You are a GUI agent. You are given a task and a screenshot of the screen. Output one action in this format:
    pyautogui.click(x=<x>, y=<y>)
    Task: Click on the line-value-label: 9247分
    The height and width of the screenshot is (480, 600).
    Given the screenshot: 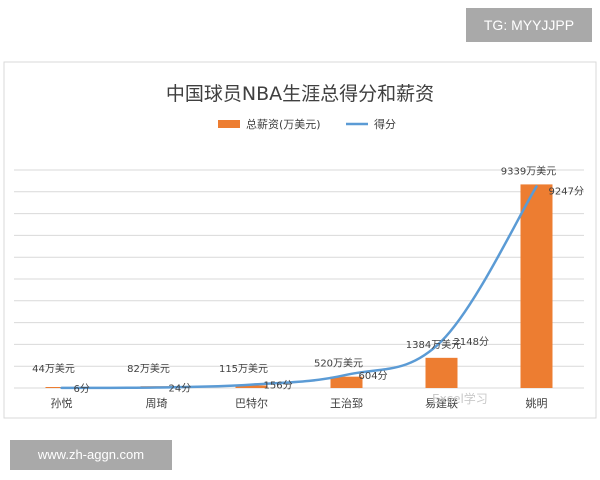 What is the action you would take?
    pyautogui.click(x=566, y=191)
    